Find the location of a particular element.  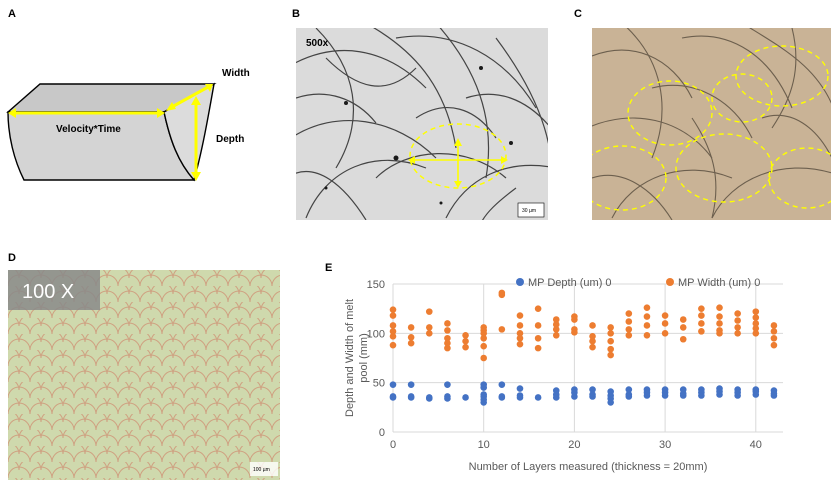

depth-label: Depth is located at coordinates (230, 139).